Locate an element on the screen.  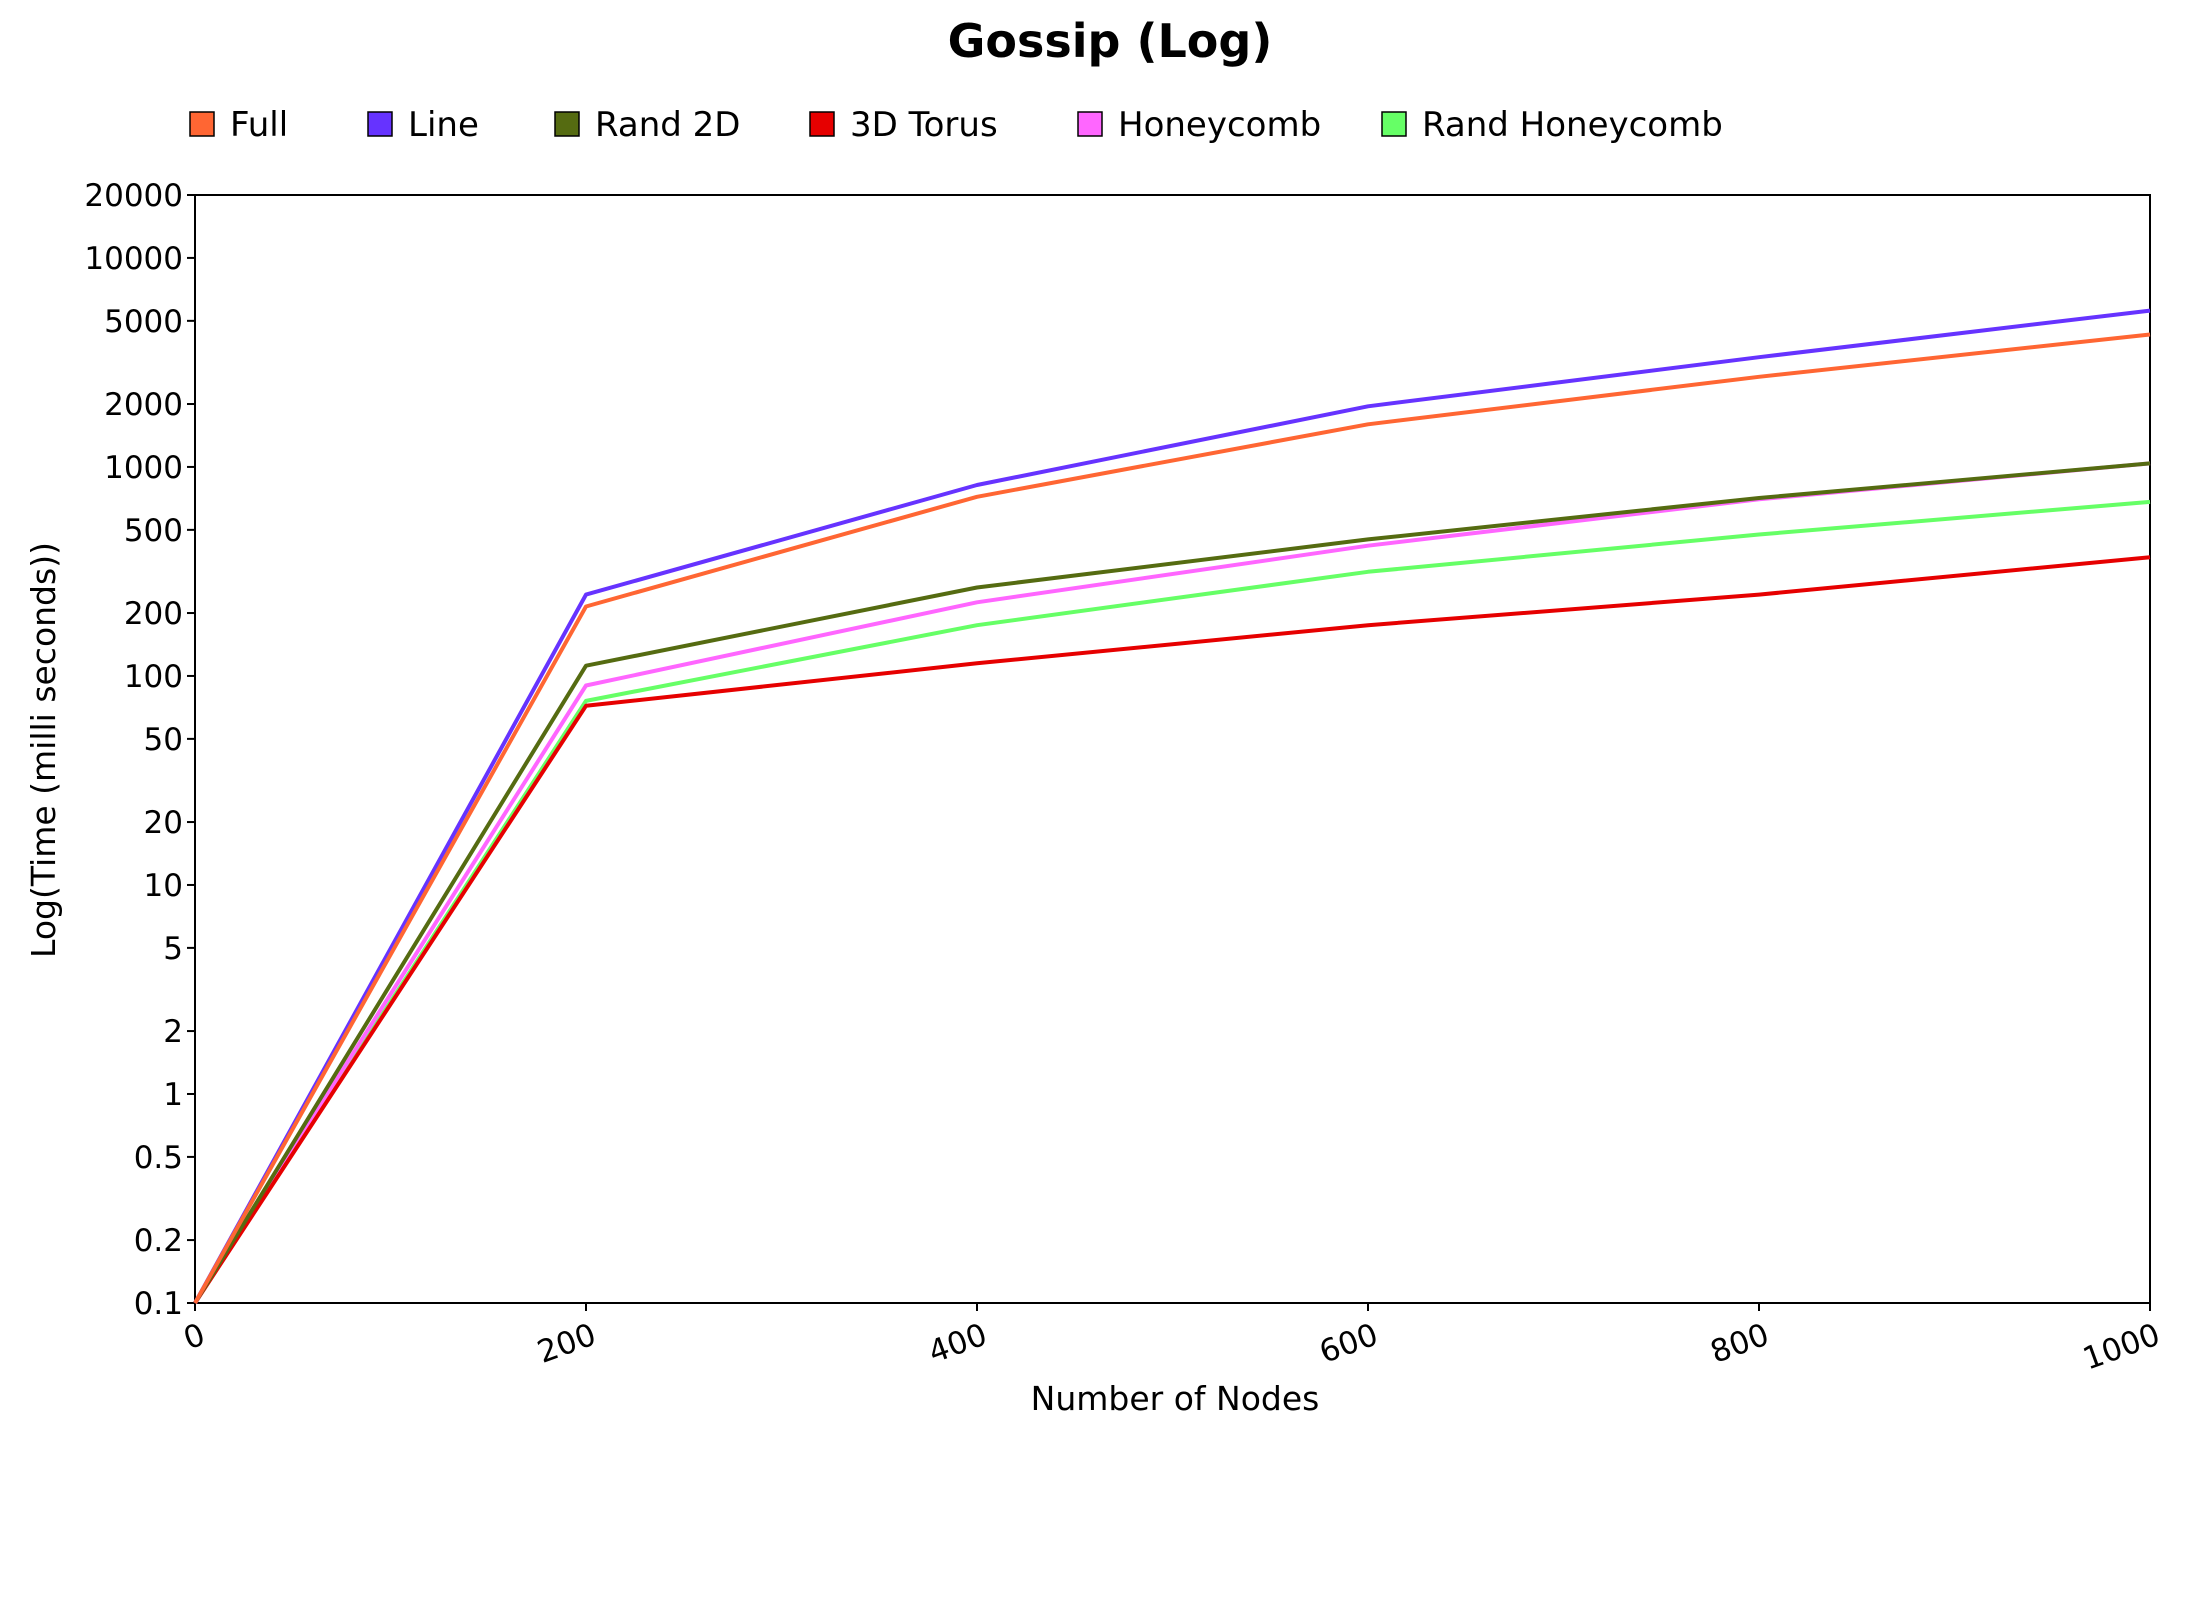
y-tick-label: 0.1 is located at coordinates (158, 1304).